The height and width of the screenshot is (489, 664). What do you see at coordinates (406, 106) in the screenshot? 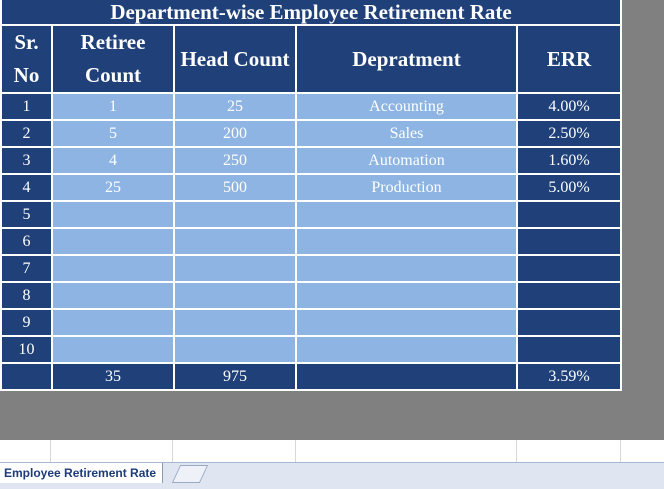
I see `department-cell: Accounting` at bounding box center [406, 106].